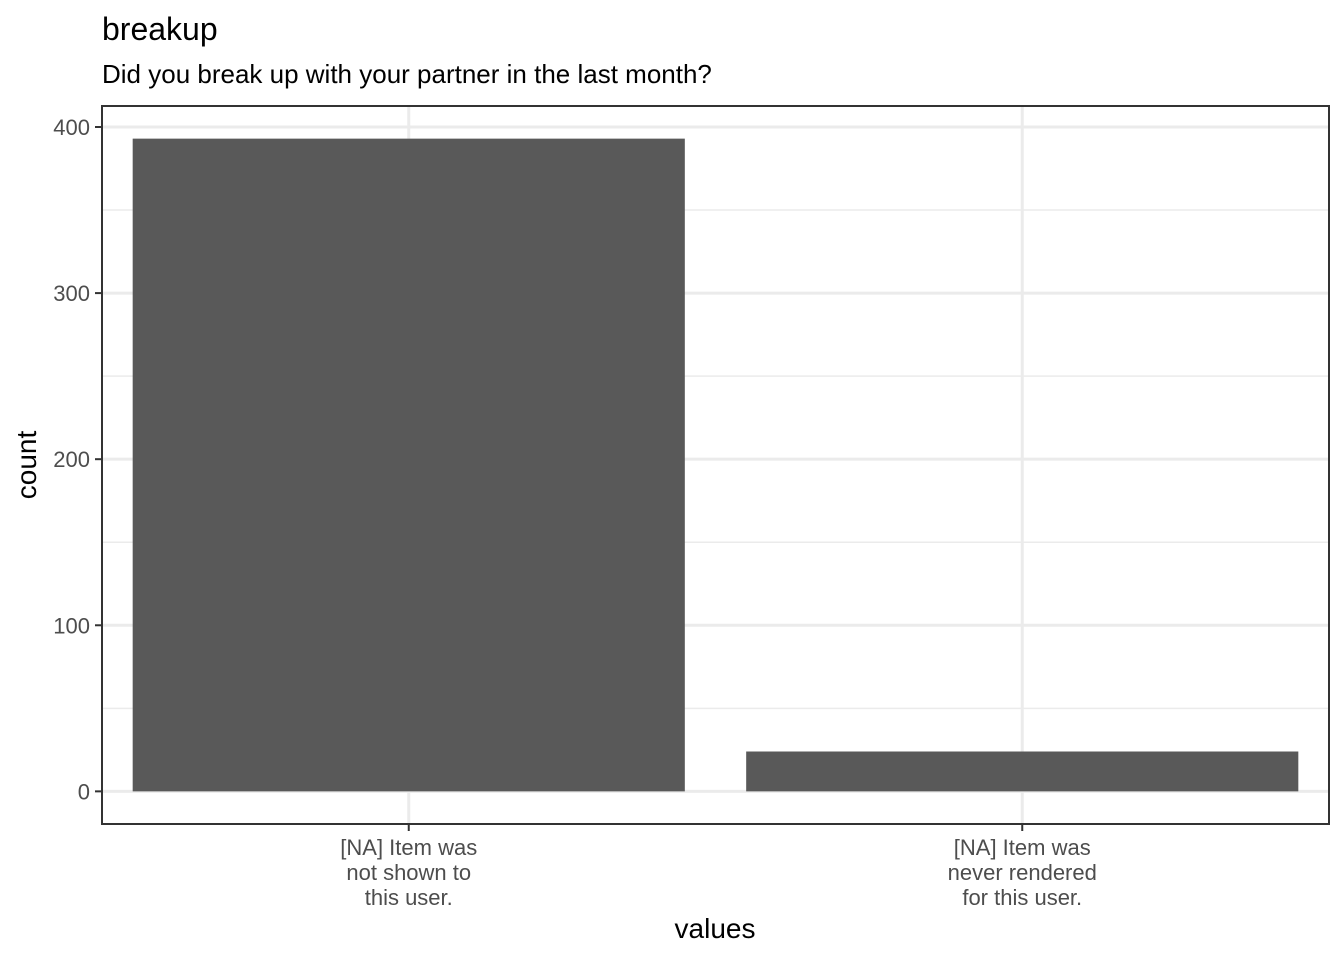  Describe the element at coordinates (1022, 771) in the screenshot. I see `bar` at that location.